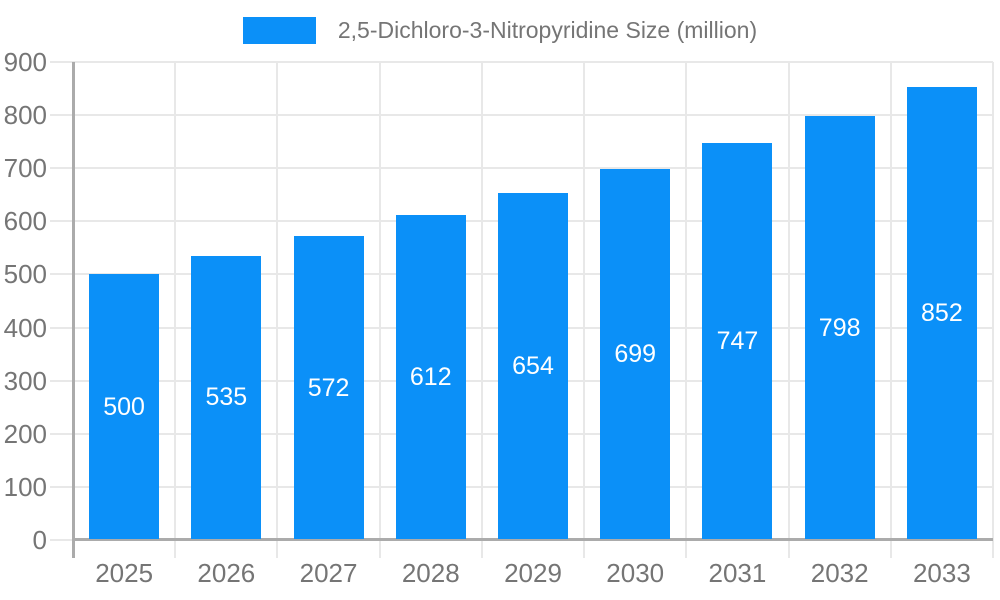  I want to click on bar-value-label: 612, so click(430, 376).